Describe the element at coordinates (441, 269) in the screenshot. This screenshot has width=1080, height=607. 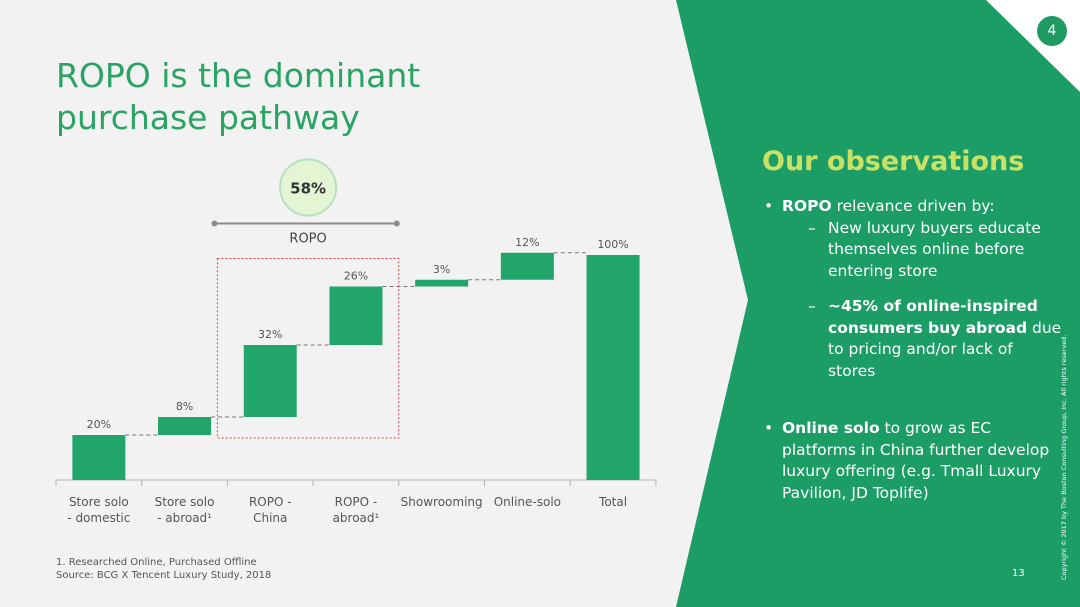
I see `data-label: 3%` at that location.